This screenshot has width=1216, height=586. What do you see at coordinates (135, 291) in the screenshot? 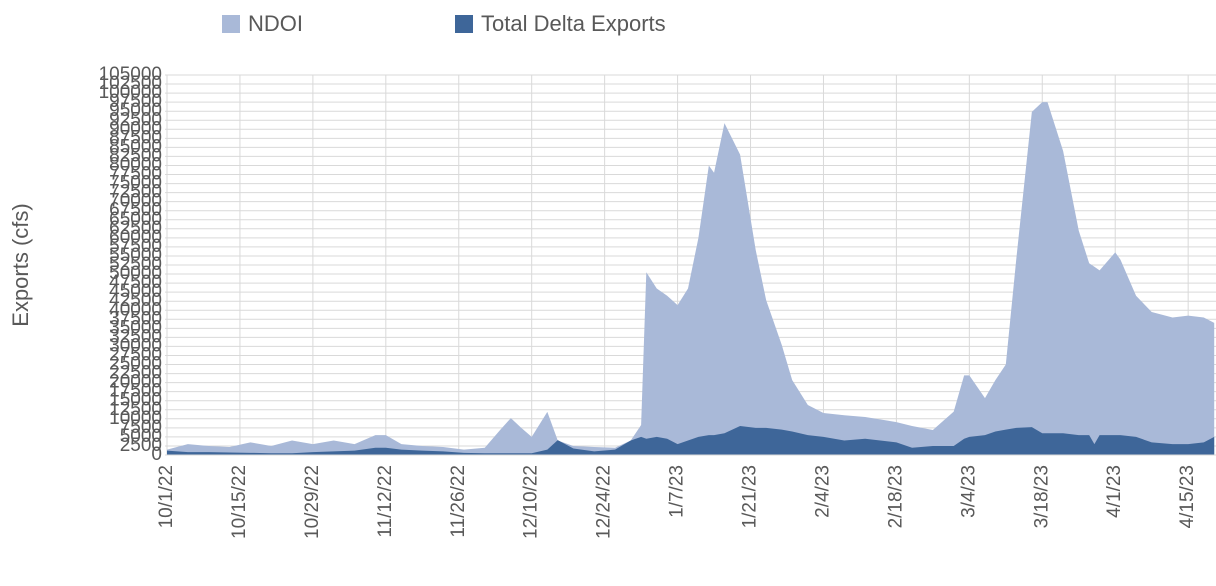
I see `y-tick-label: 45000` at bounding box center [135, 291].